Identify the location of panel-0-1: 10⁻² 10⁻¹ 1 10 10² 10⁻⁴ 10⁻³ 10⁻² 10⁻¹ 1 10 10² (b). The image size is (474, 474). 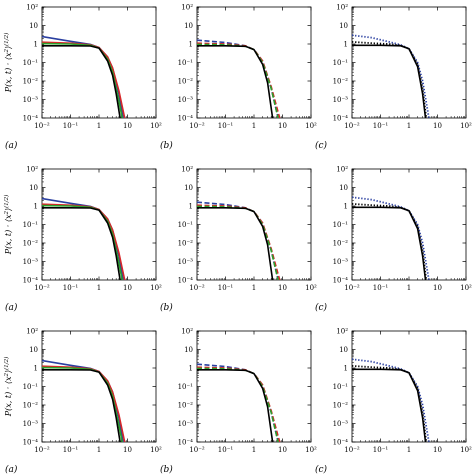
(238, 78).